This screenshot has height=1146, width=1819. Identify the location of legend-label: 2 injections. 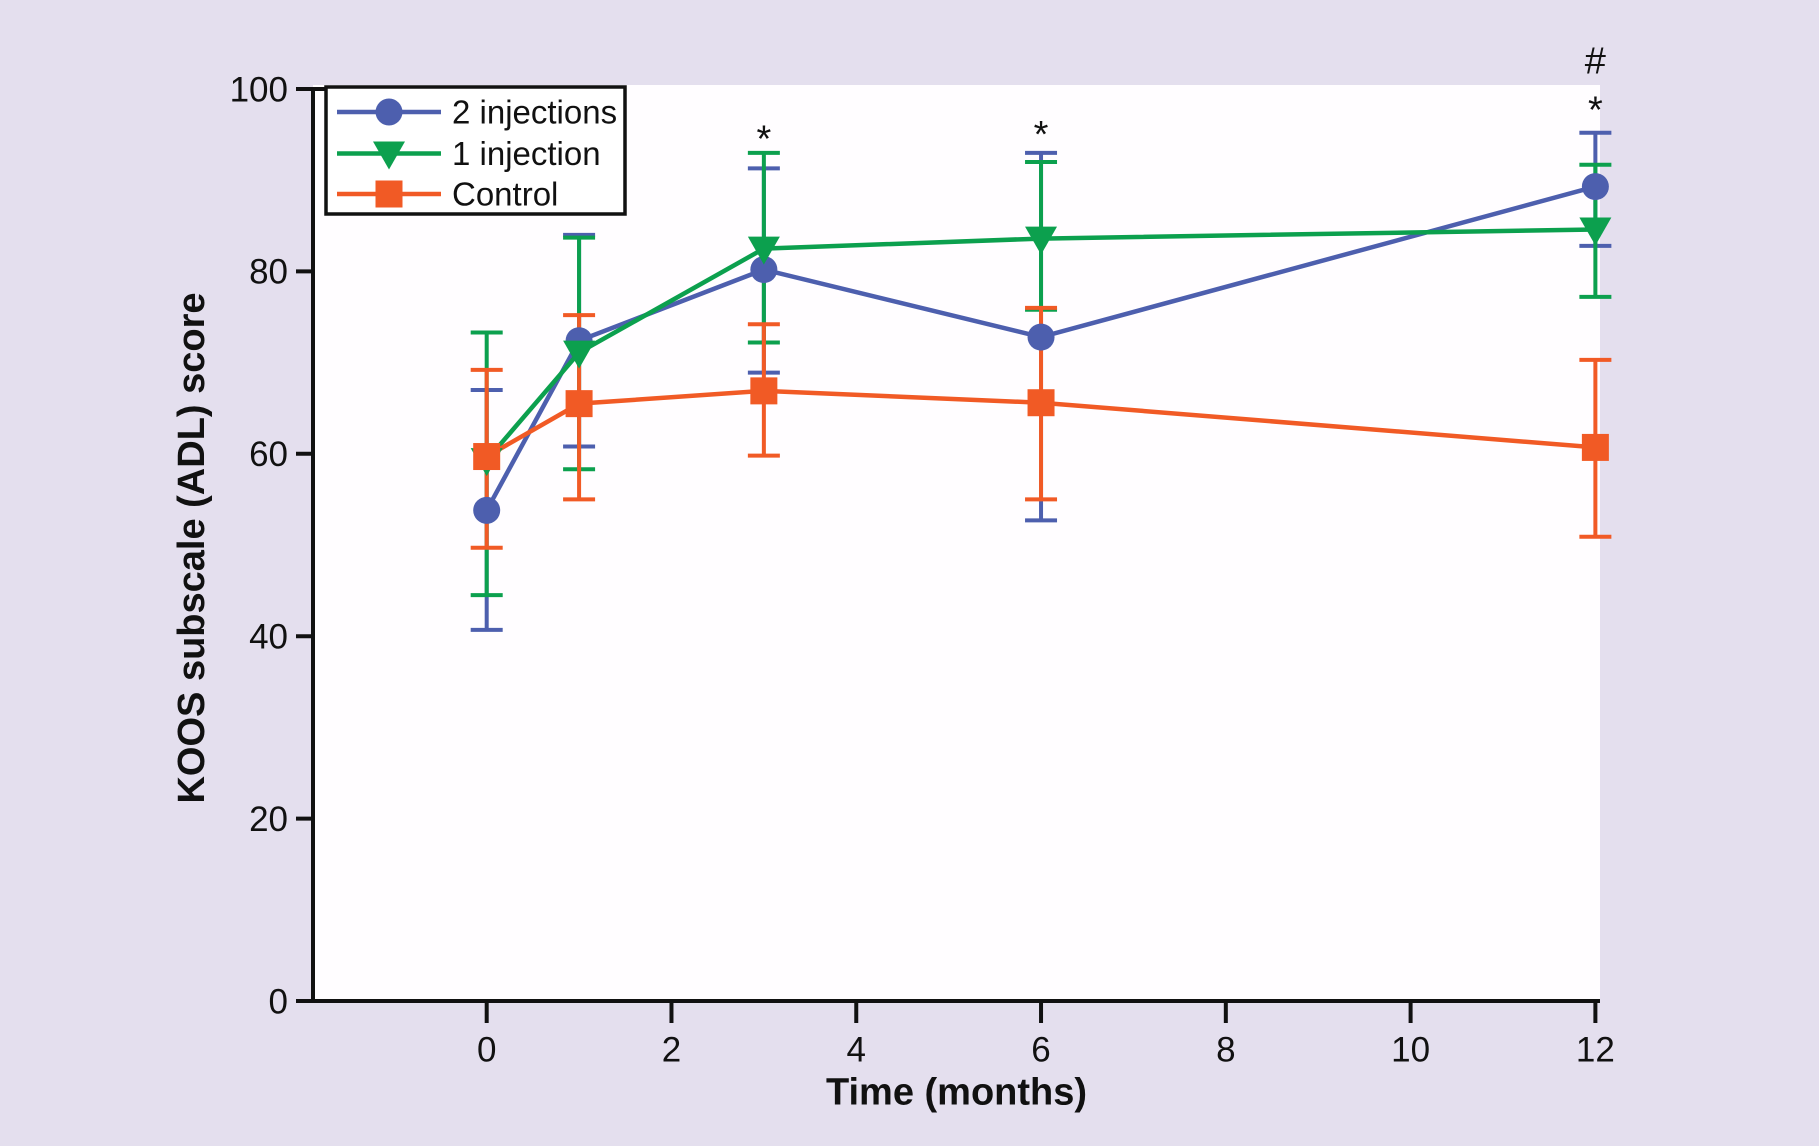
(534, 112).